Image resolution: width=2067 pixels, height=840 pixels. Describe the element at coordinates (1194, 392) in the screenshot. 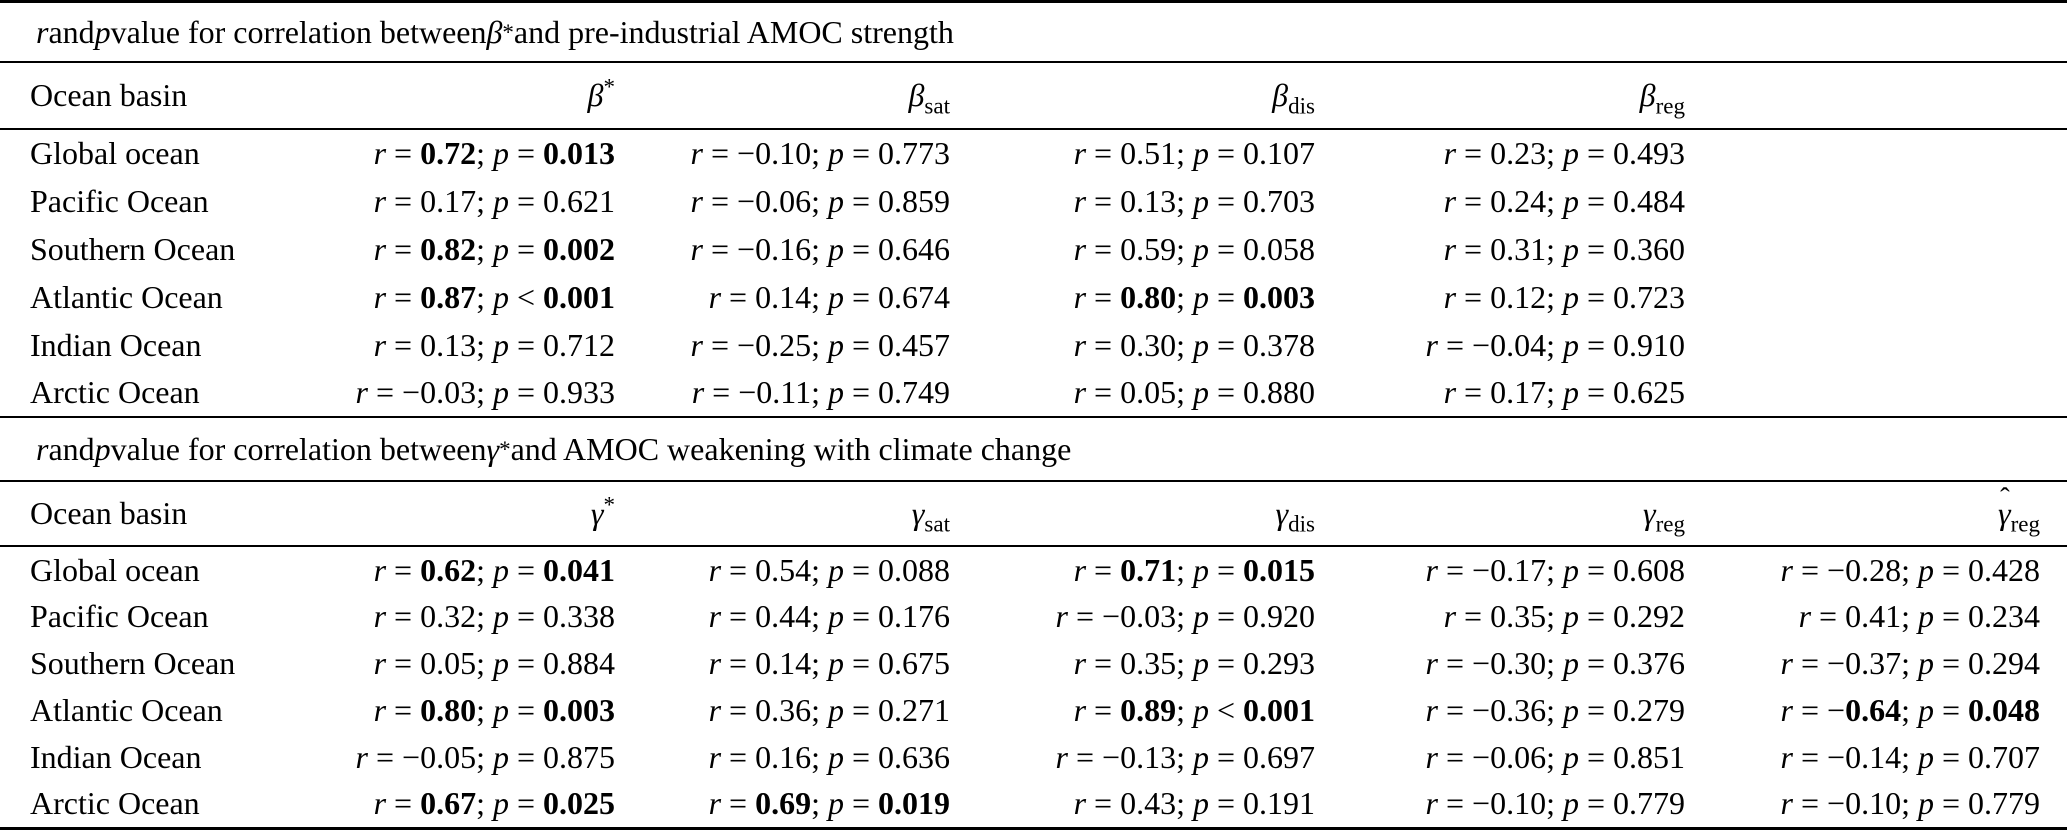

I see `stat-cell: r = 0.05; p = 0.880` at that location.